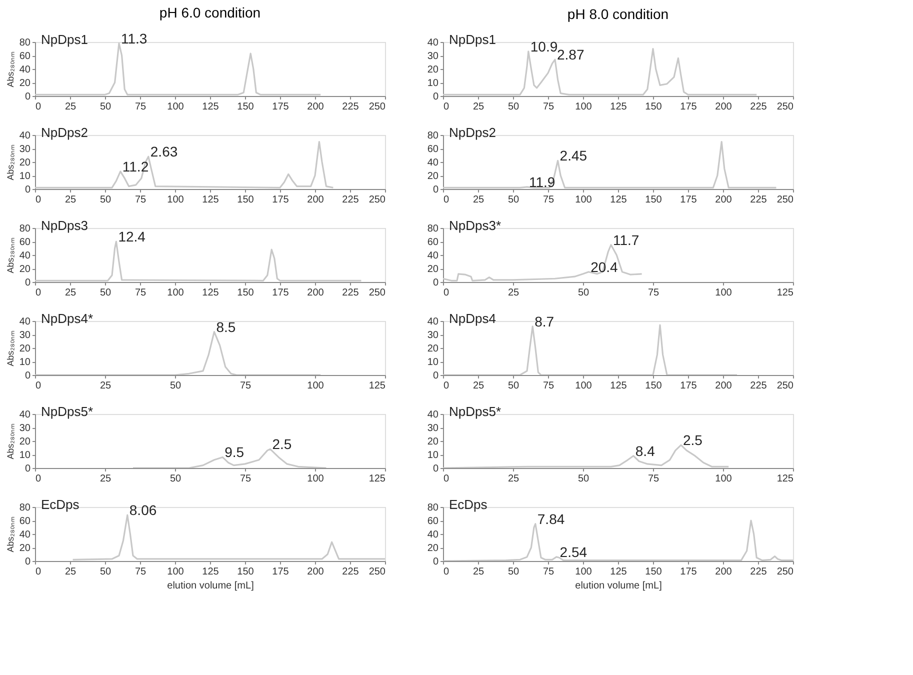 The image size is (913, 675). I want to click on annotation: EcDps, so click(468, 504).